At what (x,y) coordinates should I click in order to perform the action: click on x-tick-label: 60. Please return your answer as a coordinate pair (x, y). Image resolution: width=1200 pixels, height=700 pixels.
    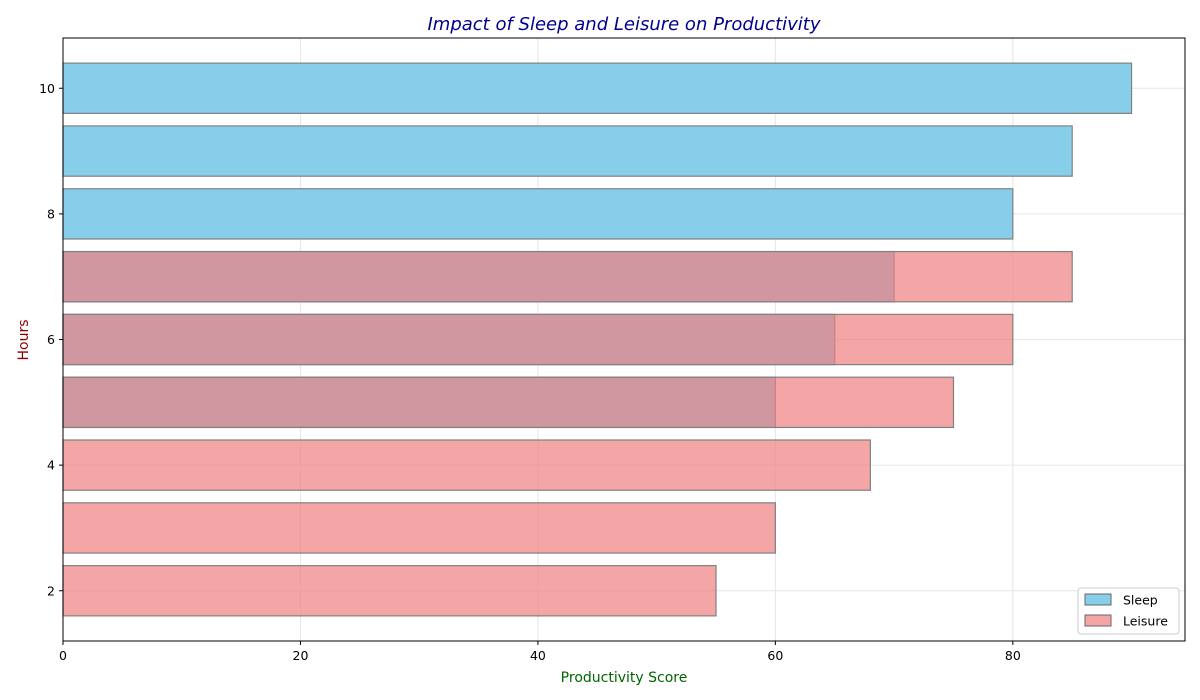
    Looking at the image, I should click on (775, 655).